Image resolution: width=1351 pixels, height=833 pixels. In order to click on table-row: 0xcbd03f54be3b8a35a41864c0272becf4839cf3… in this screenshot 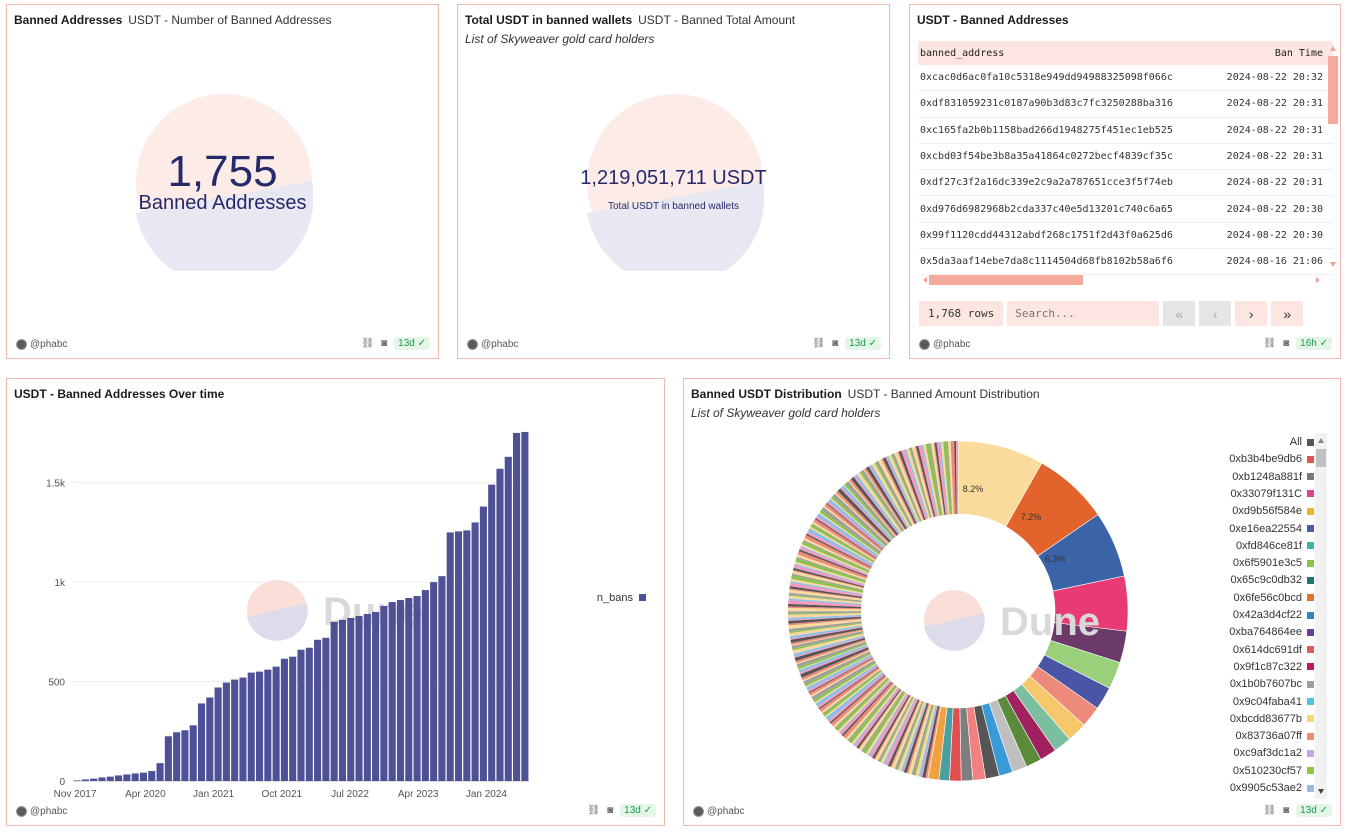, I will do `click(1125, 157)`.